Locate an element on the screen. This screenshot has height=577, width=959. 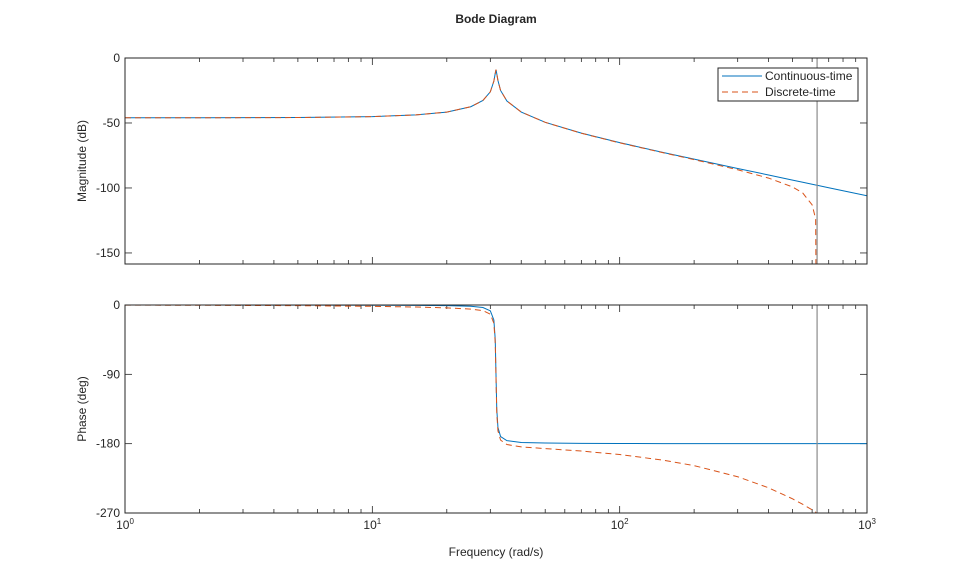
frequency-xlabel: Frequency (rad/s) is located at coordinates (496, 552).